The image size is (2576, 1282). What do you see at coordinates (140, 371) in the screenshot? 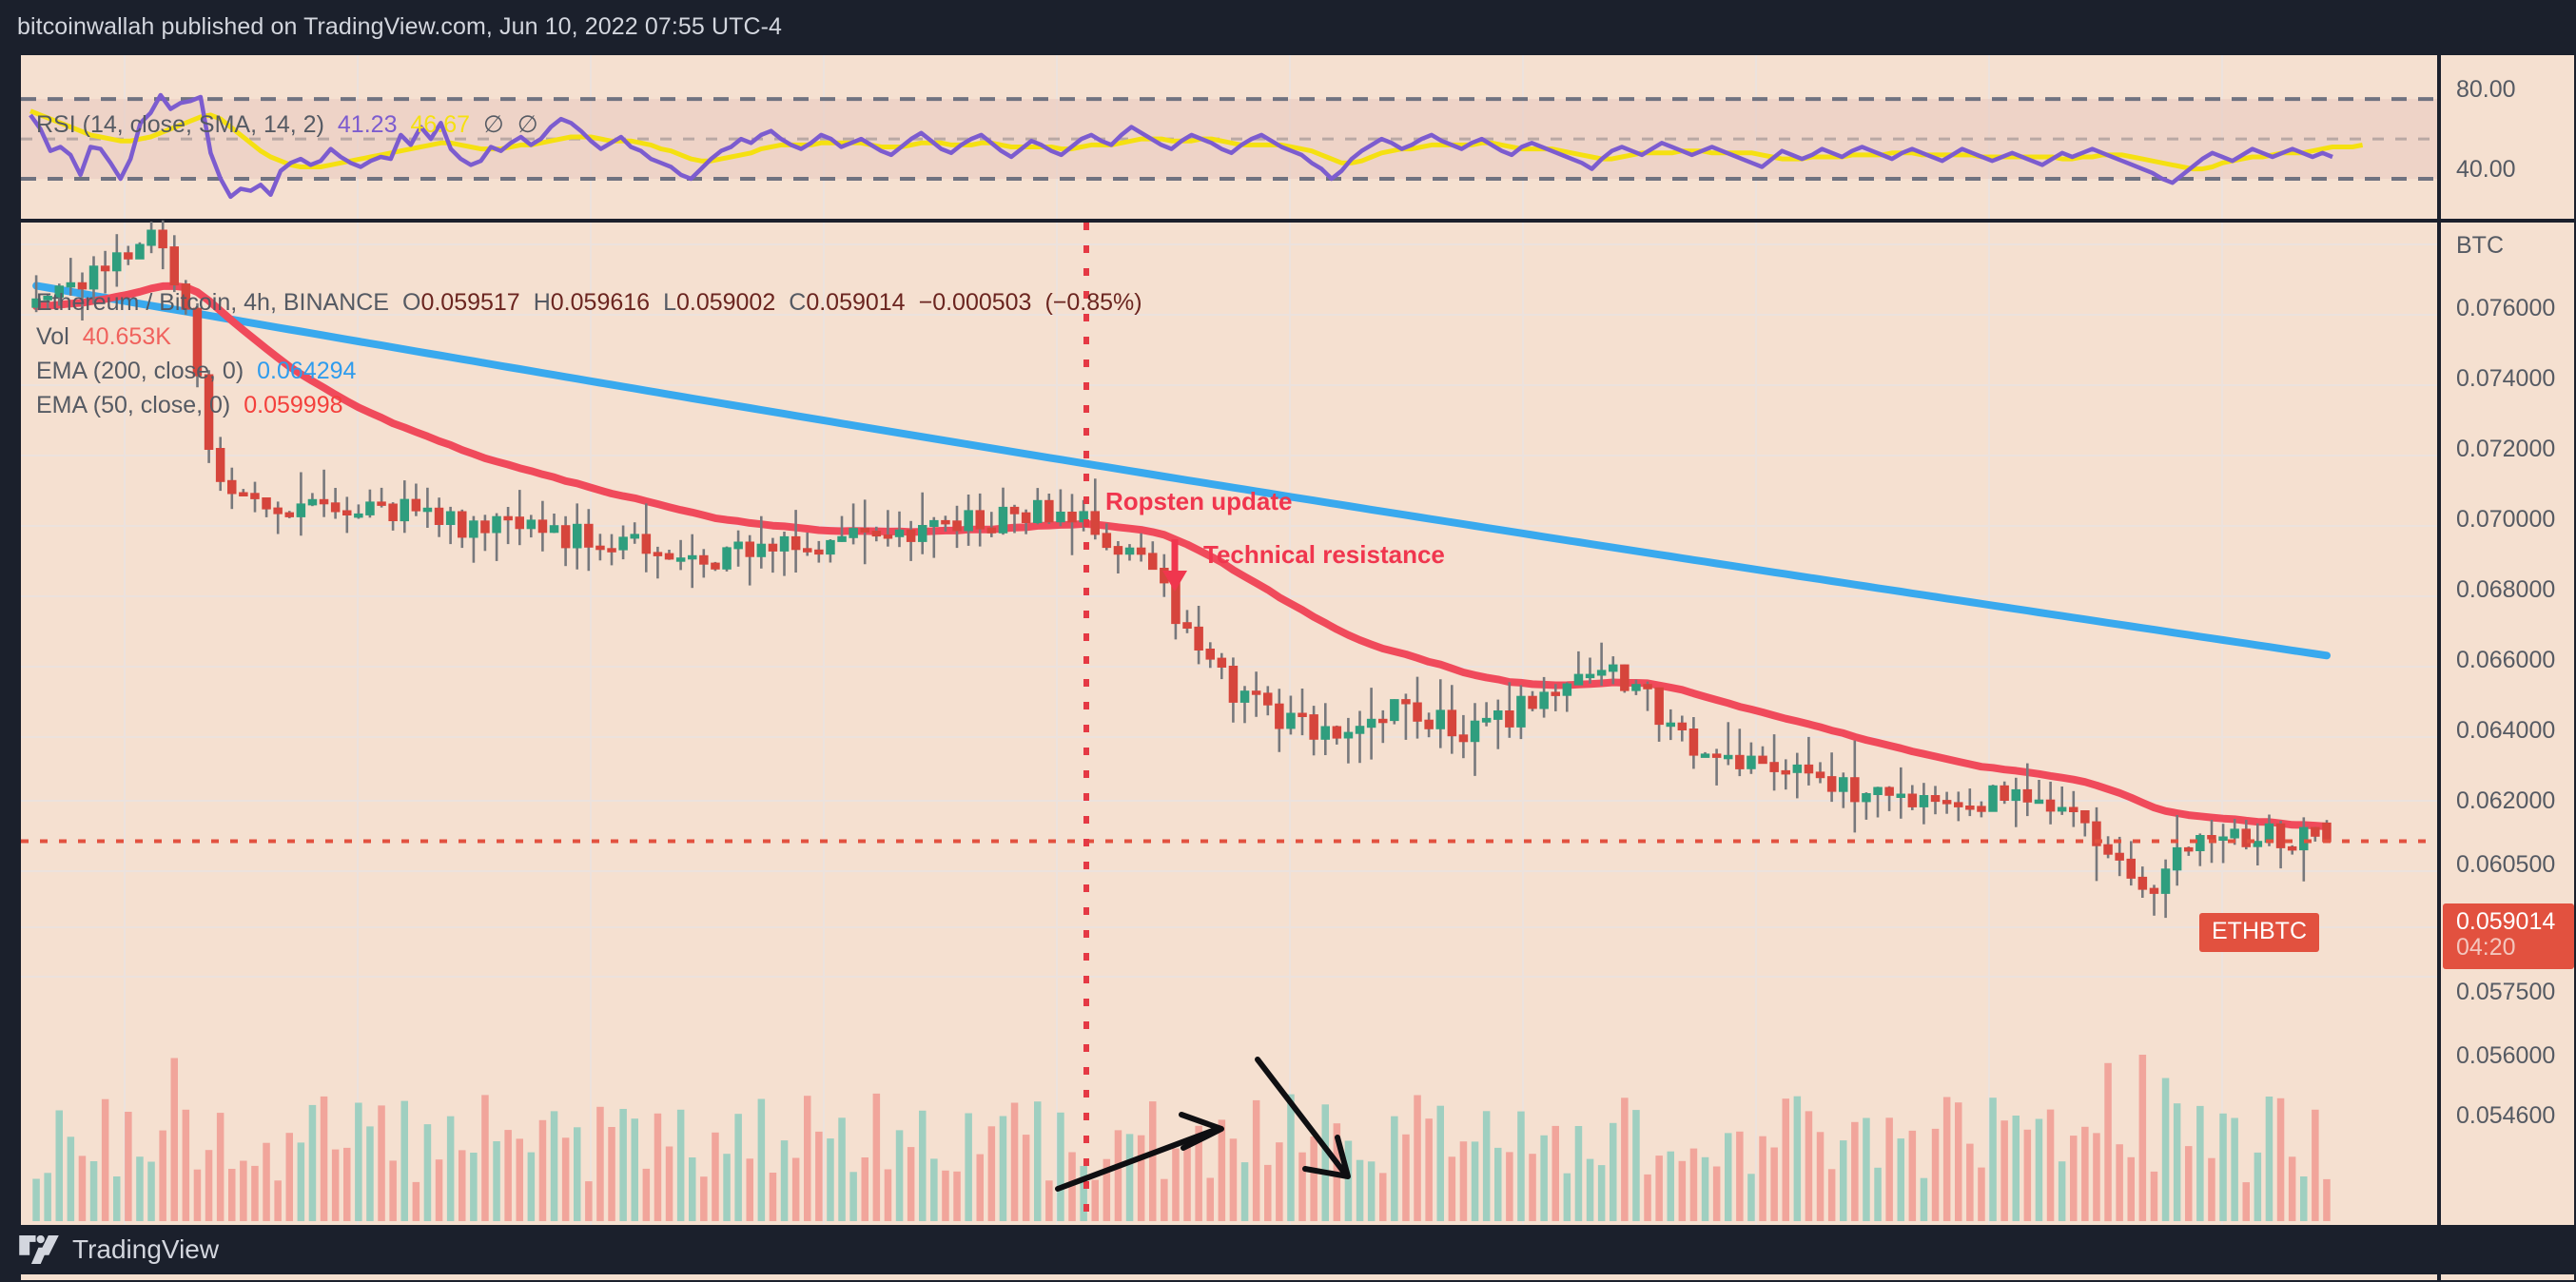
I see `ema200-label: EMA (200, close, 0)` at bounding box center [140, 371].